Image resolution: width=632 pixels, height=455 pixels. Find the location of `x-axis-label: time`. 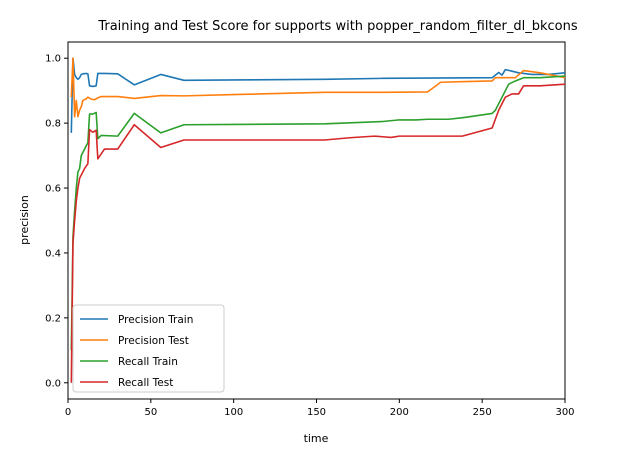

x-axis-label: time is located at coordinates (316, 438).